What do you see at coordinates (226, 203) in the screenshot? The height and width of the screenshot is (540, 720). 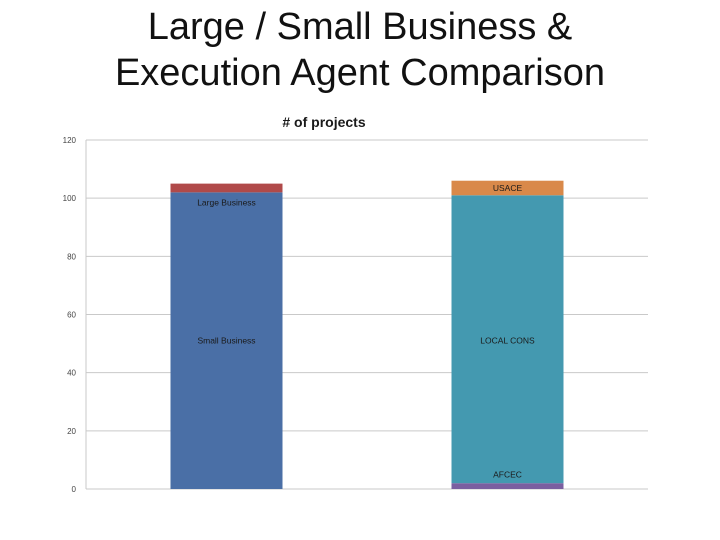 I see `segment-label: Large Business` at bounding box center [226, 203].